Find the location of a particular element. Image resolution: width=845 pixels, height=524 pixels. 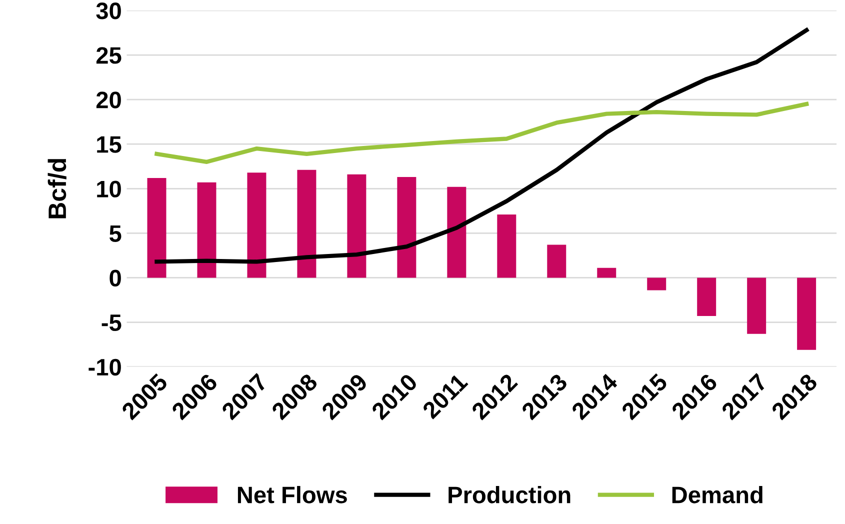

y-tick-label: 5 is located at coordinates (115, 233).